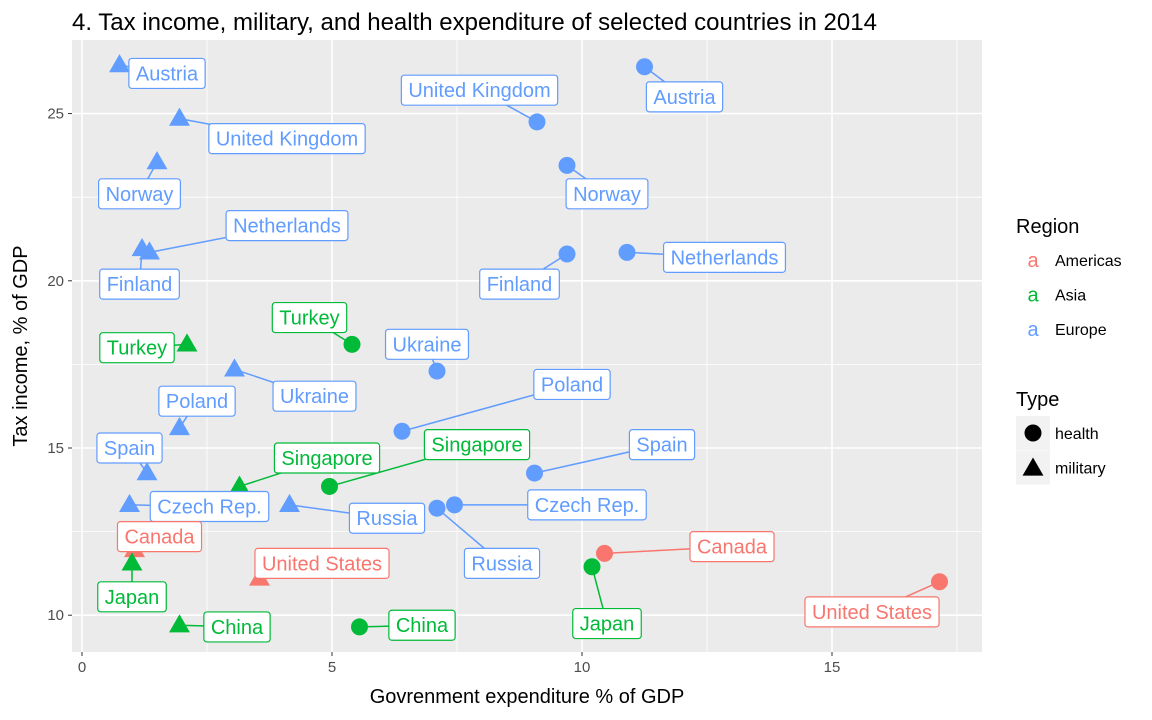  What do you see at coordinates (329, 486) in the screenshot?
I see `singapore-health-point` at bounding box center [329, 486].